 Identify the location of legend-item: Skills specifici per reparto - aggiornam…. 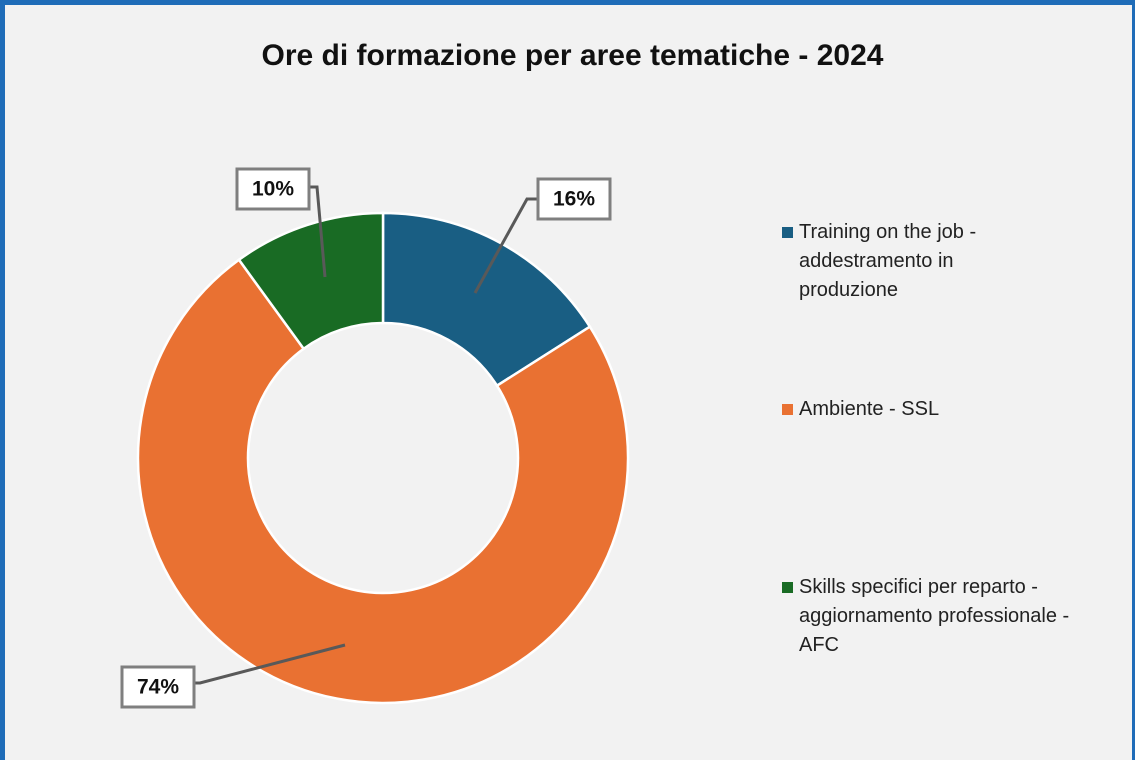
(940, 616).